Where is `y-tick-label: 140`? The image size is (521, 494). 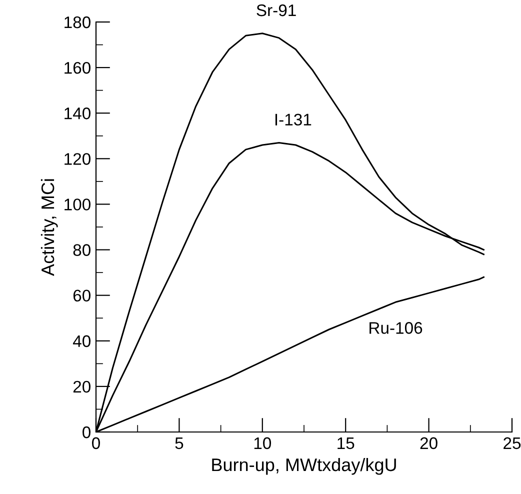 y-tick-label: 140 is located at coordinates (77, 114).